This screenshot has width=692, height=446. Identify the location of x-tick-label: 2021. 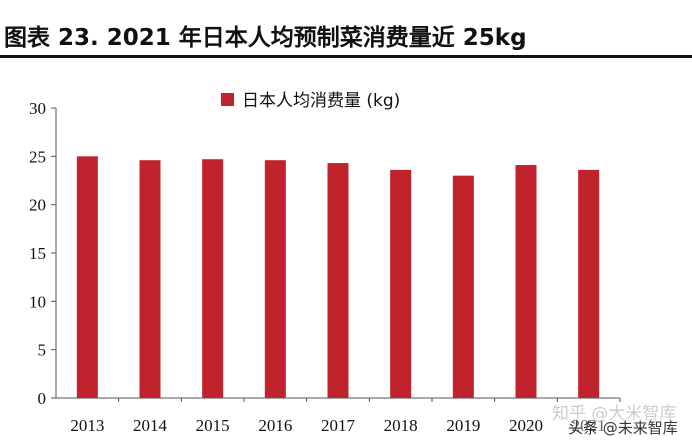
(589, 425).